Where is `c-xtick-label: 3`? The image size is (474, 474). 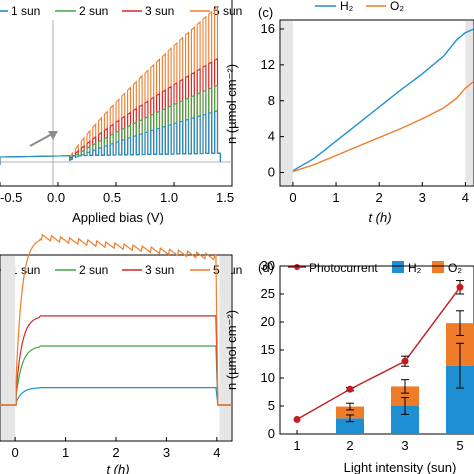 c-xtick-label: 3 is located at coordinates (422, 197).